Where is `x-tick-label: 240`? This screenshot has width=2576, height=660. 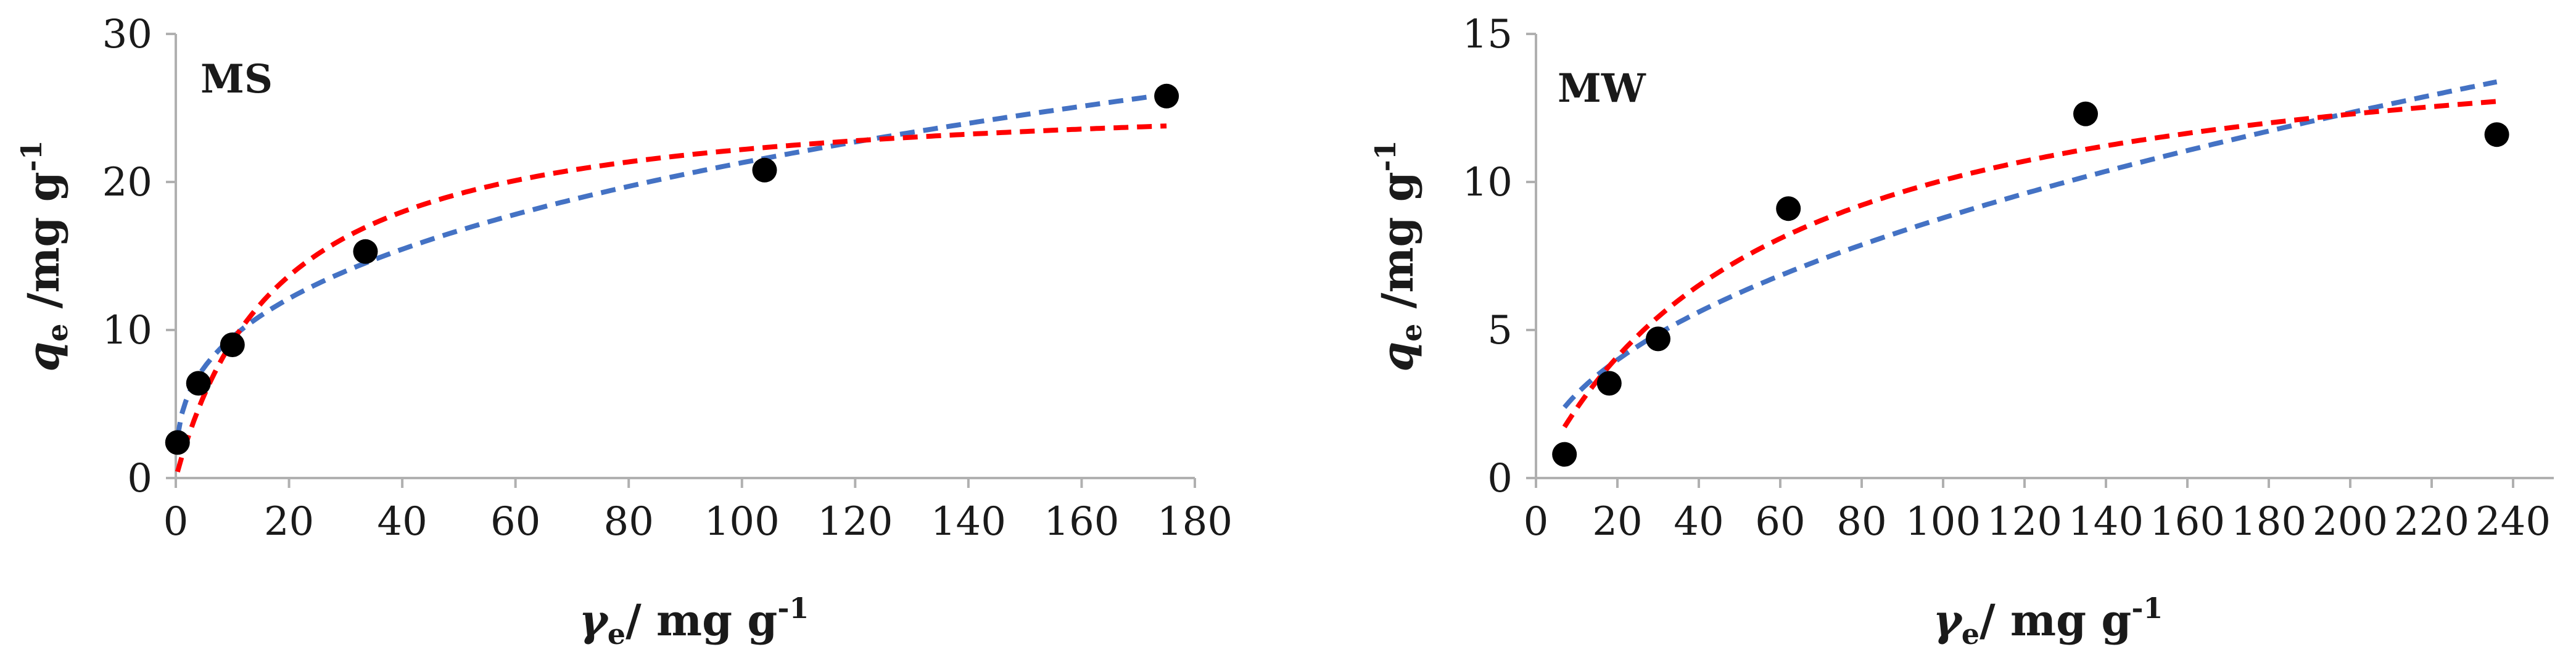
x-tick-label: 240 is located at coordinates (2513, 522).